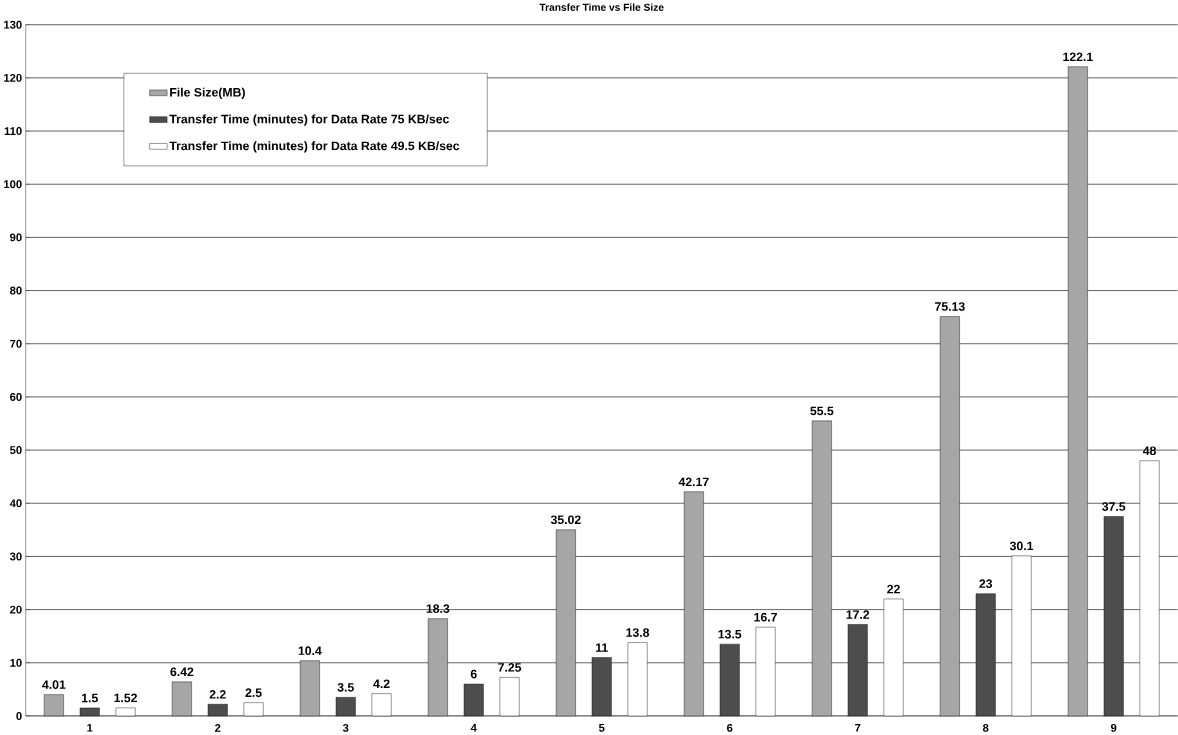 The image size is (1178, 735). I want to click on y-tick-label: 110, so click(13, 130).